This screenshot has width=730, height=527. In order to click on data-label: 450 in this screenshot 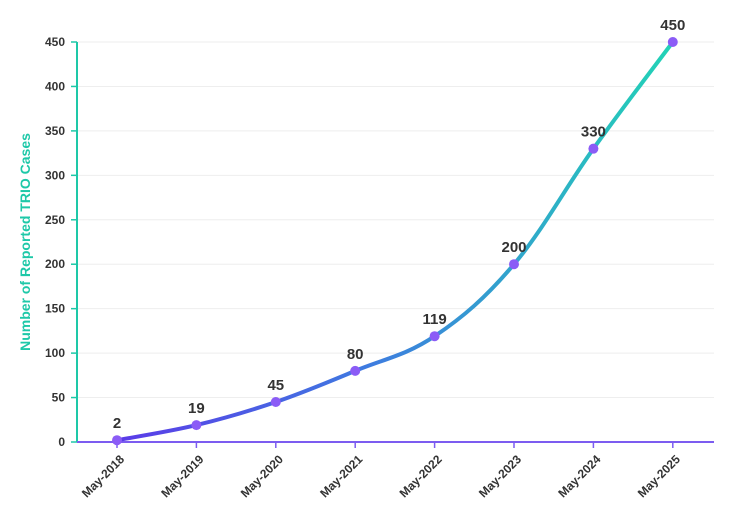, I will do `click(672, 25)`.